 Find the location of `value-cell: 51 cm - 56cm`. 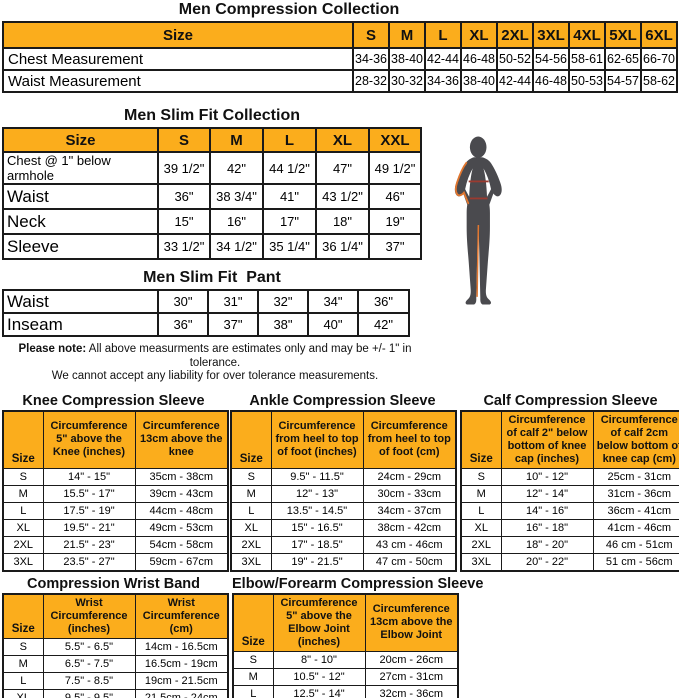

value-cell: 51 cm - 56cm is located at coordinates (635, 562).